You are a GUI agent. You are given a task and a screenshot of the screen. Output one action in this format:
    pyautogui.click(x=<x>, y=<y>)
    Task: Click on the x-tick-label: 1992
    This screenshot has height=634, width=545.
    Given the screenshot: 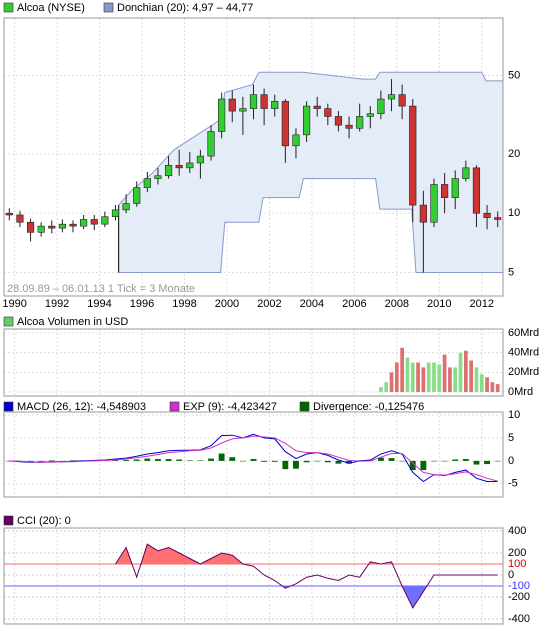 What is the action you would take?
    pyautogui.click(x=57, y=304)
    